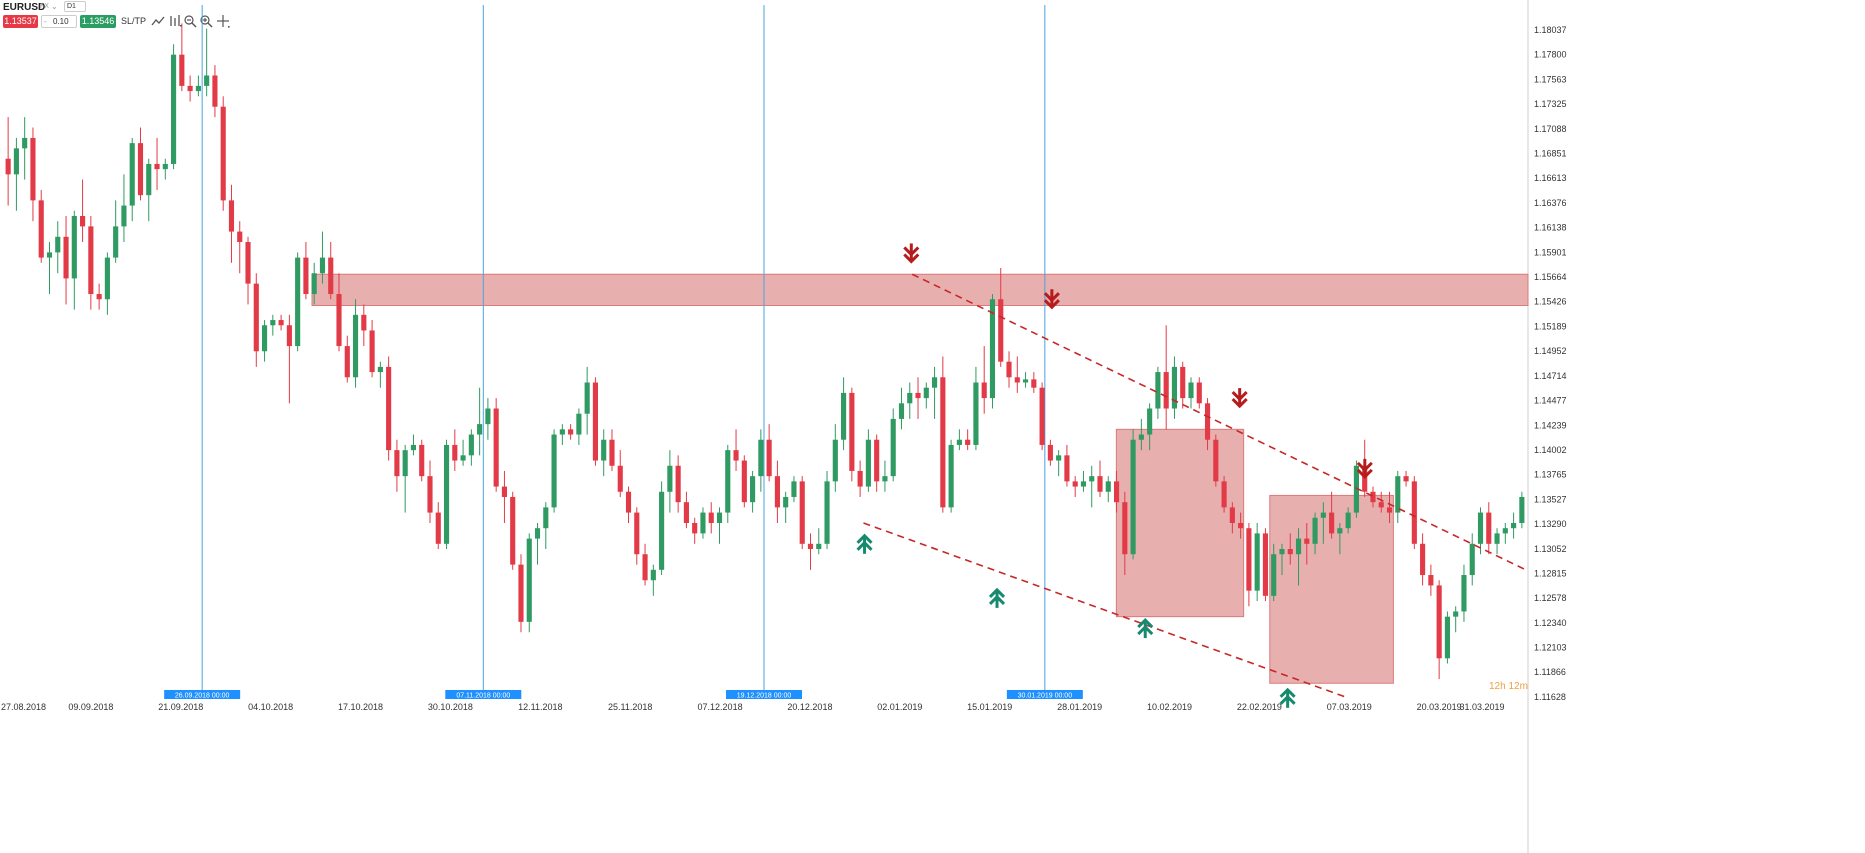 The height and width of the screenshot is (853, 1865). I want to click on lot-minus-button: -, so click(45, 21).